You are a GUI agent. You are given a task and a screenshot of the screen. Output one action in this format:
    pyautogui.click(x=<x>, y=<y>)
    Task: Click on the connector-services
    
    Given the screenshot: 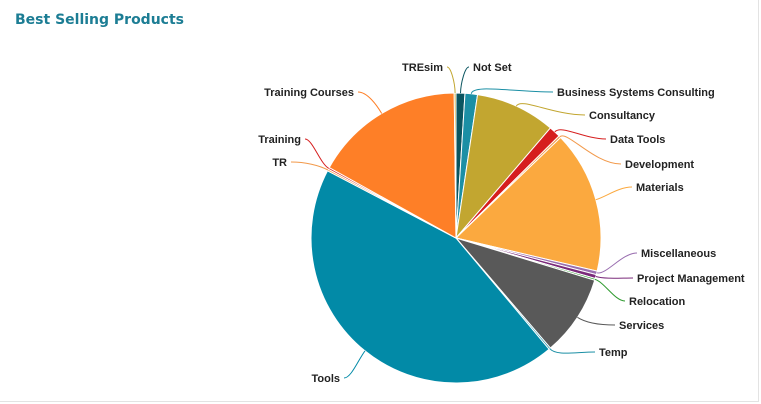 What is the action you would take?
    pyautogui.click(x=596, y=321)
    